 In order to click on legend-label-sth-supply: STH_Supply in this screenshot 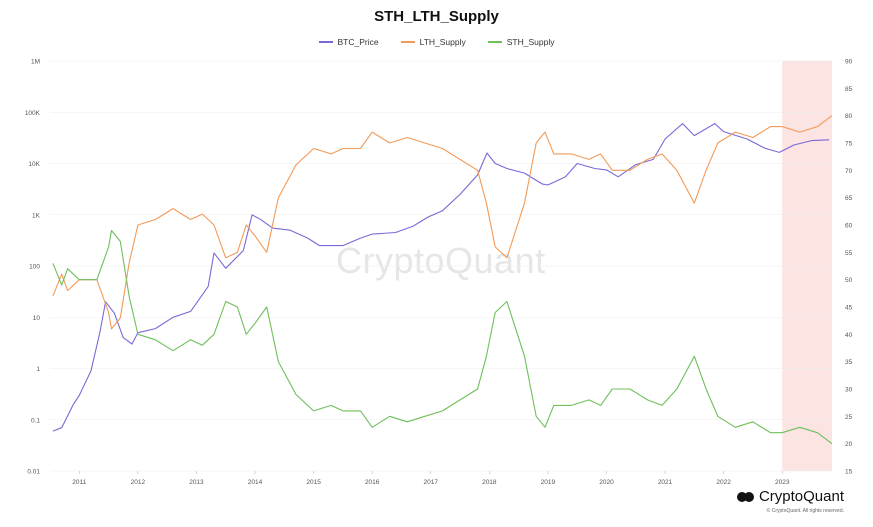, I will do `click(530, 42)`.